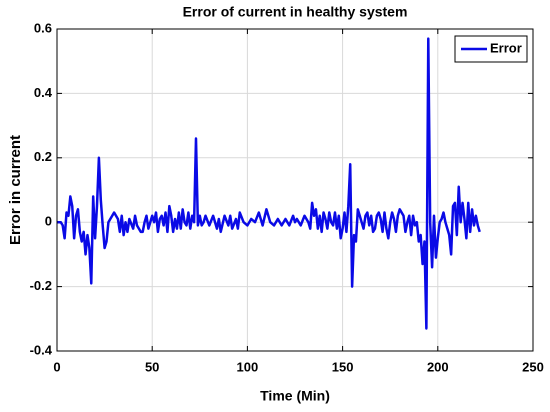 The width and height of the screenshot is (550, 412). What do you see at coordinates (48, 221) in the screenshot?
I see `y-tick-label: 0` at bounding box center [48, 221].